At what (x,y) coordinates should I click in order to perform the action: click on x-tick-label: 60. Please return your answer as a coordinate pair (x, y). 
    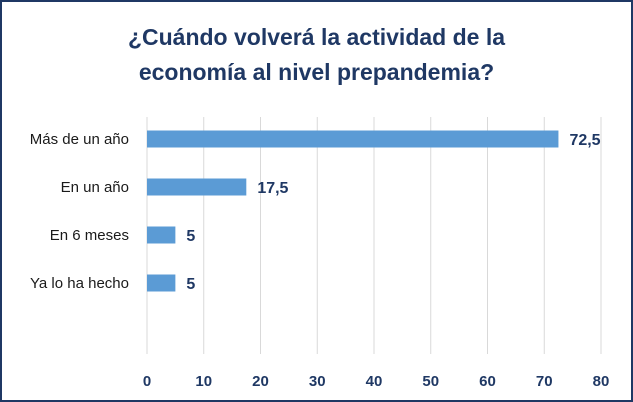
    Looking at the image, I should click on (487, 381).